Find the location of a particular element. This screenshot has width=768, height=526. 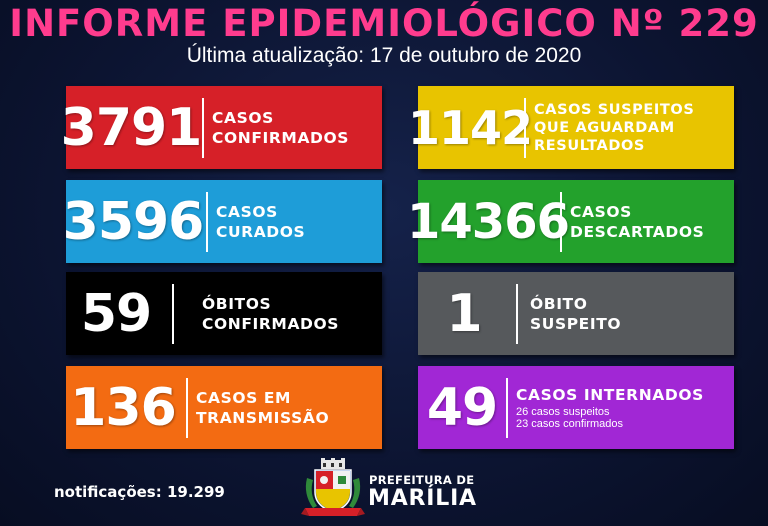

discarded-label: CASOS DESCARTADOS is located at coordinates (637, 221).